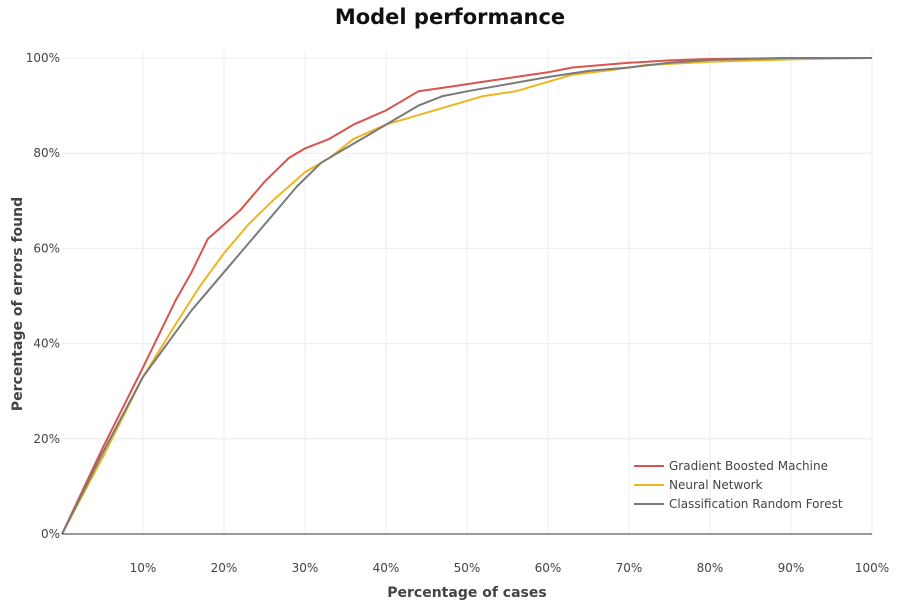 This screenshot has height=600, width=900. What do you see at coordinates (629, 568) in the screenshot?
I see `x-tick-label: 70%` at bounding box center [629, 568].